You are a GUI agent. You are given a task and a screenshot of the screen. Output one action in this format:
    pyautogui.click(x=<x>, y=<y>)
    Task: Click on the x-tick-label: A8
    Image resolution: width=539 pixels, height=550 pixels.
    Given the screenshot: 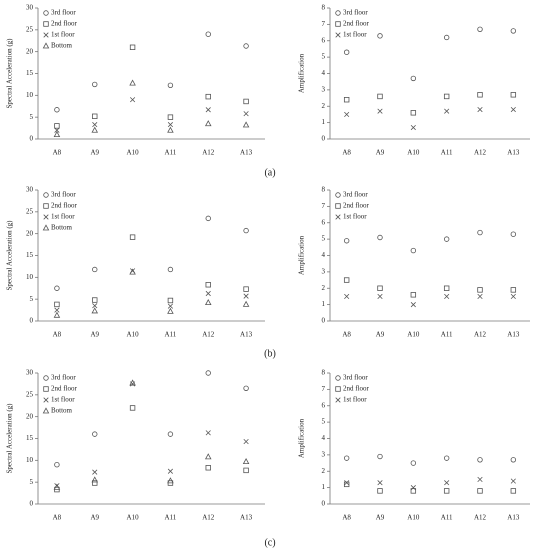 What is the action you would take?
    pyautogui.click(x=346, y=518)
    